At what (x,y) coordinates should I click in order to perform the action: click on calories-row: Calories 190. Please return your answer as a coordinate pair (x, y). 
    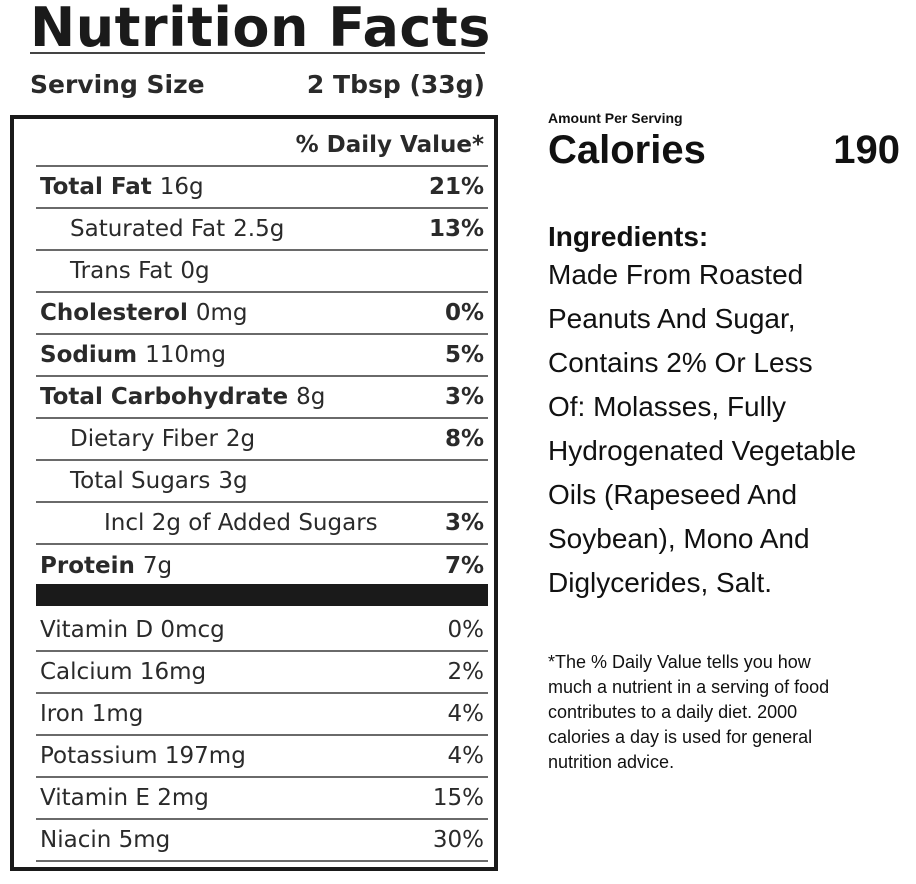
    Looking at the image, I should click on (724, 150).